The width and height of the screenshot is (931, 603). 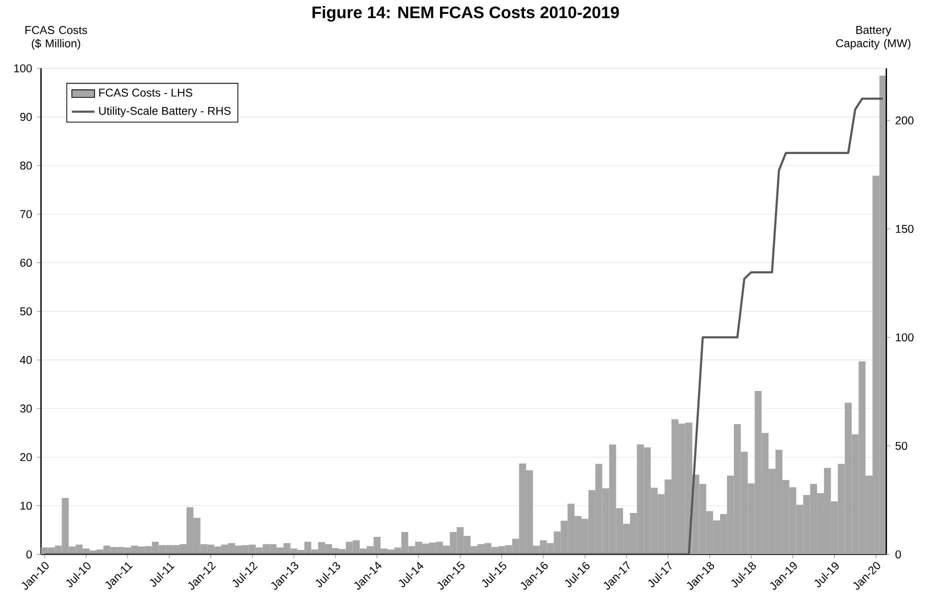 I want to click on y-tick-label: 70, so click(x=26, y=214).